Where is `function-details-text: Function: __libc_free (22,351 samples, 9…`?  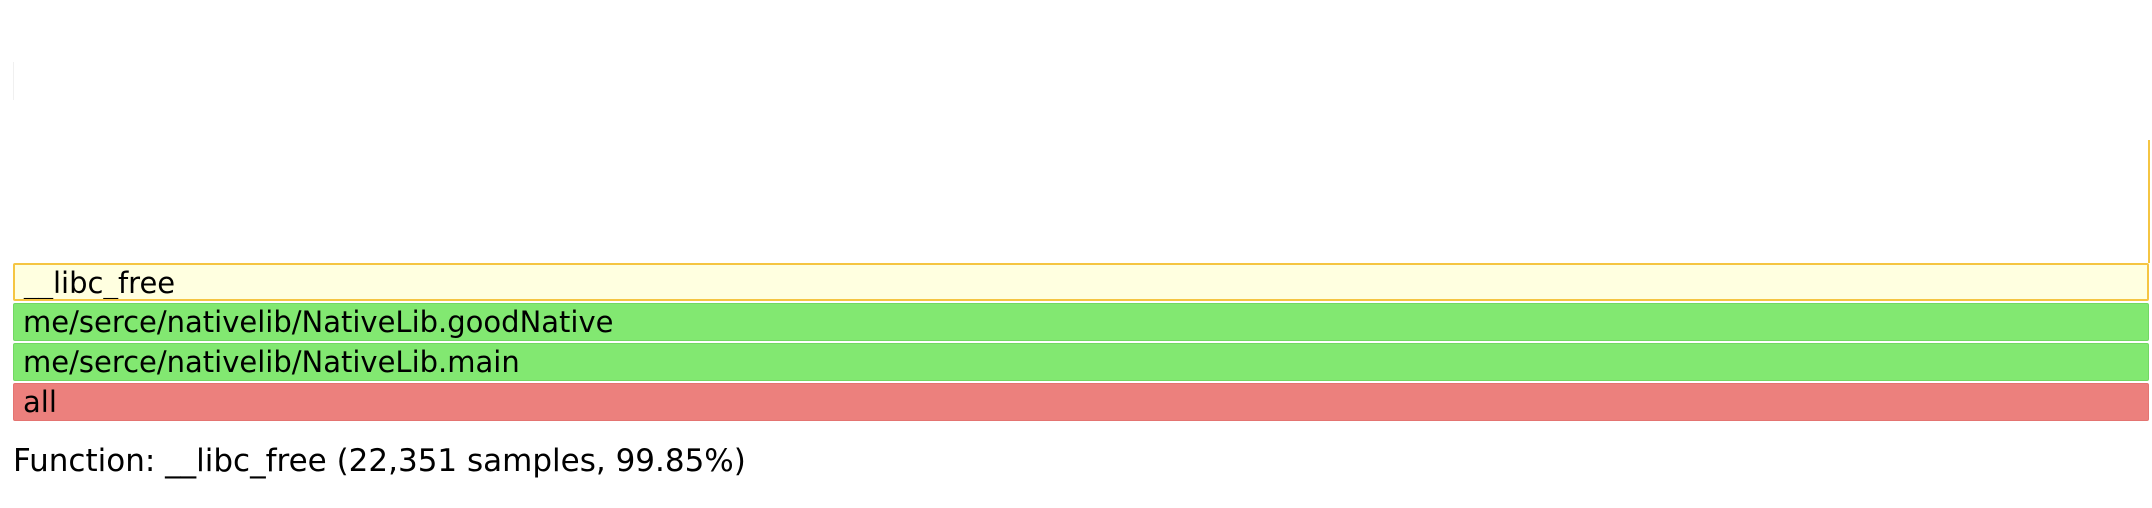 function-details-text: Function: __libc_free (22,351 samples, 9… is located at coordinates (379, 461).